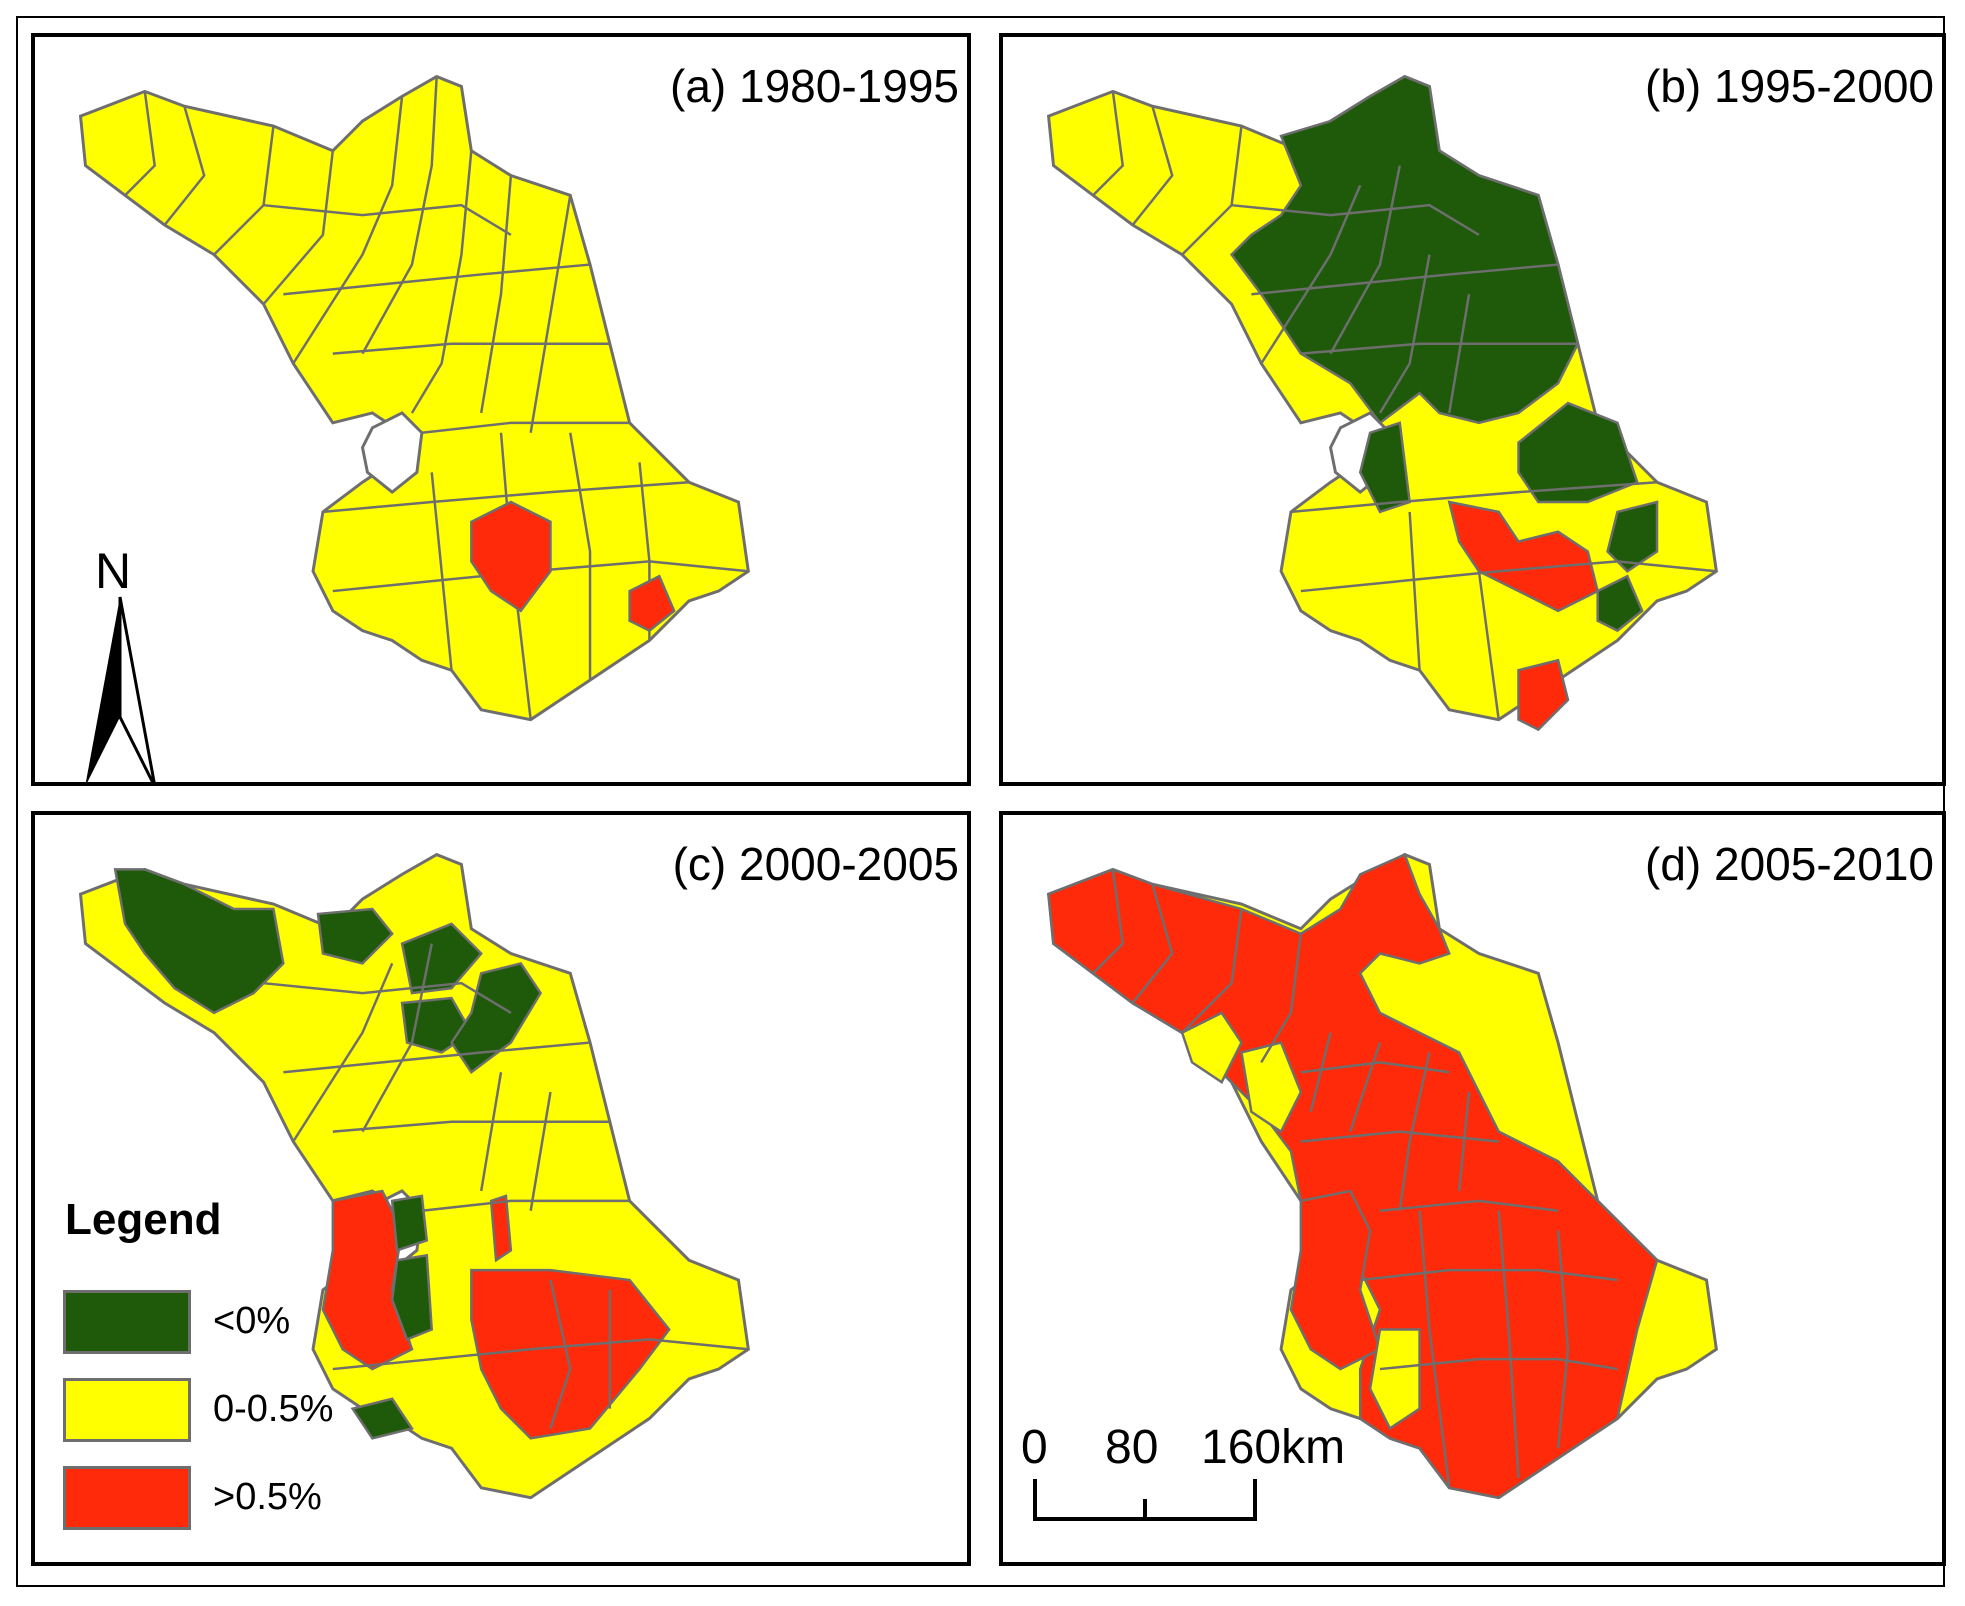 The height and width of the screenshot is (1606, 1965). What do you see at coordinates (382, 1418) in the screenshot?
I see `region-neg-sw3` at bounding box center [382, 1418].